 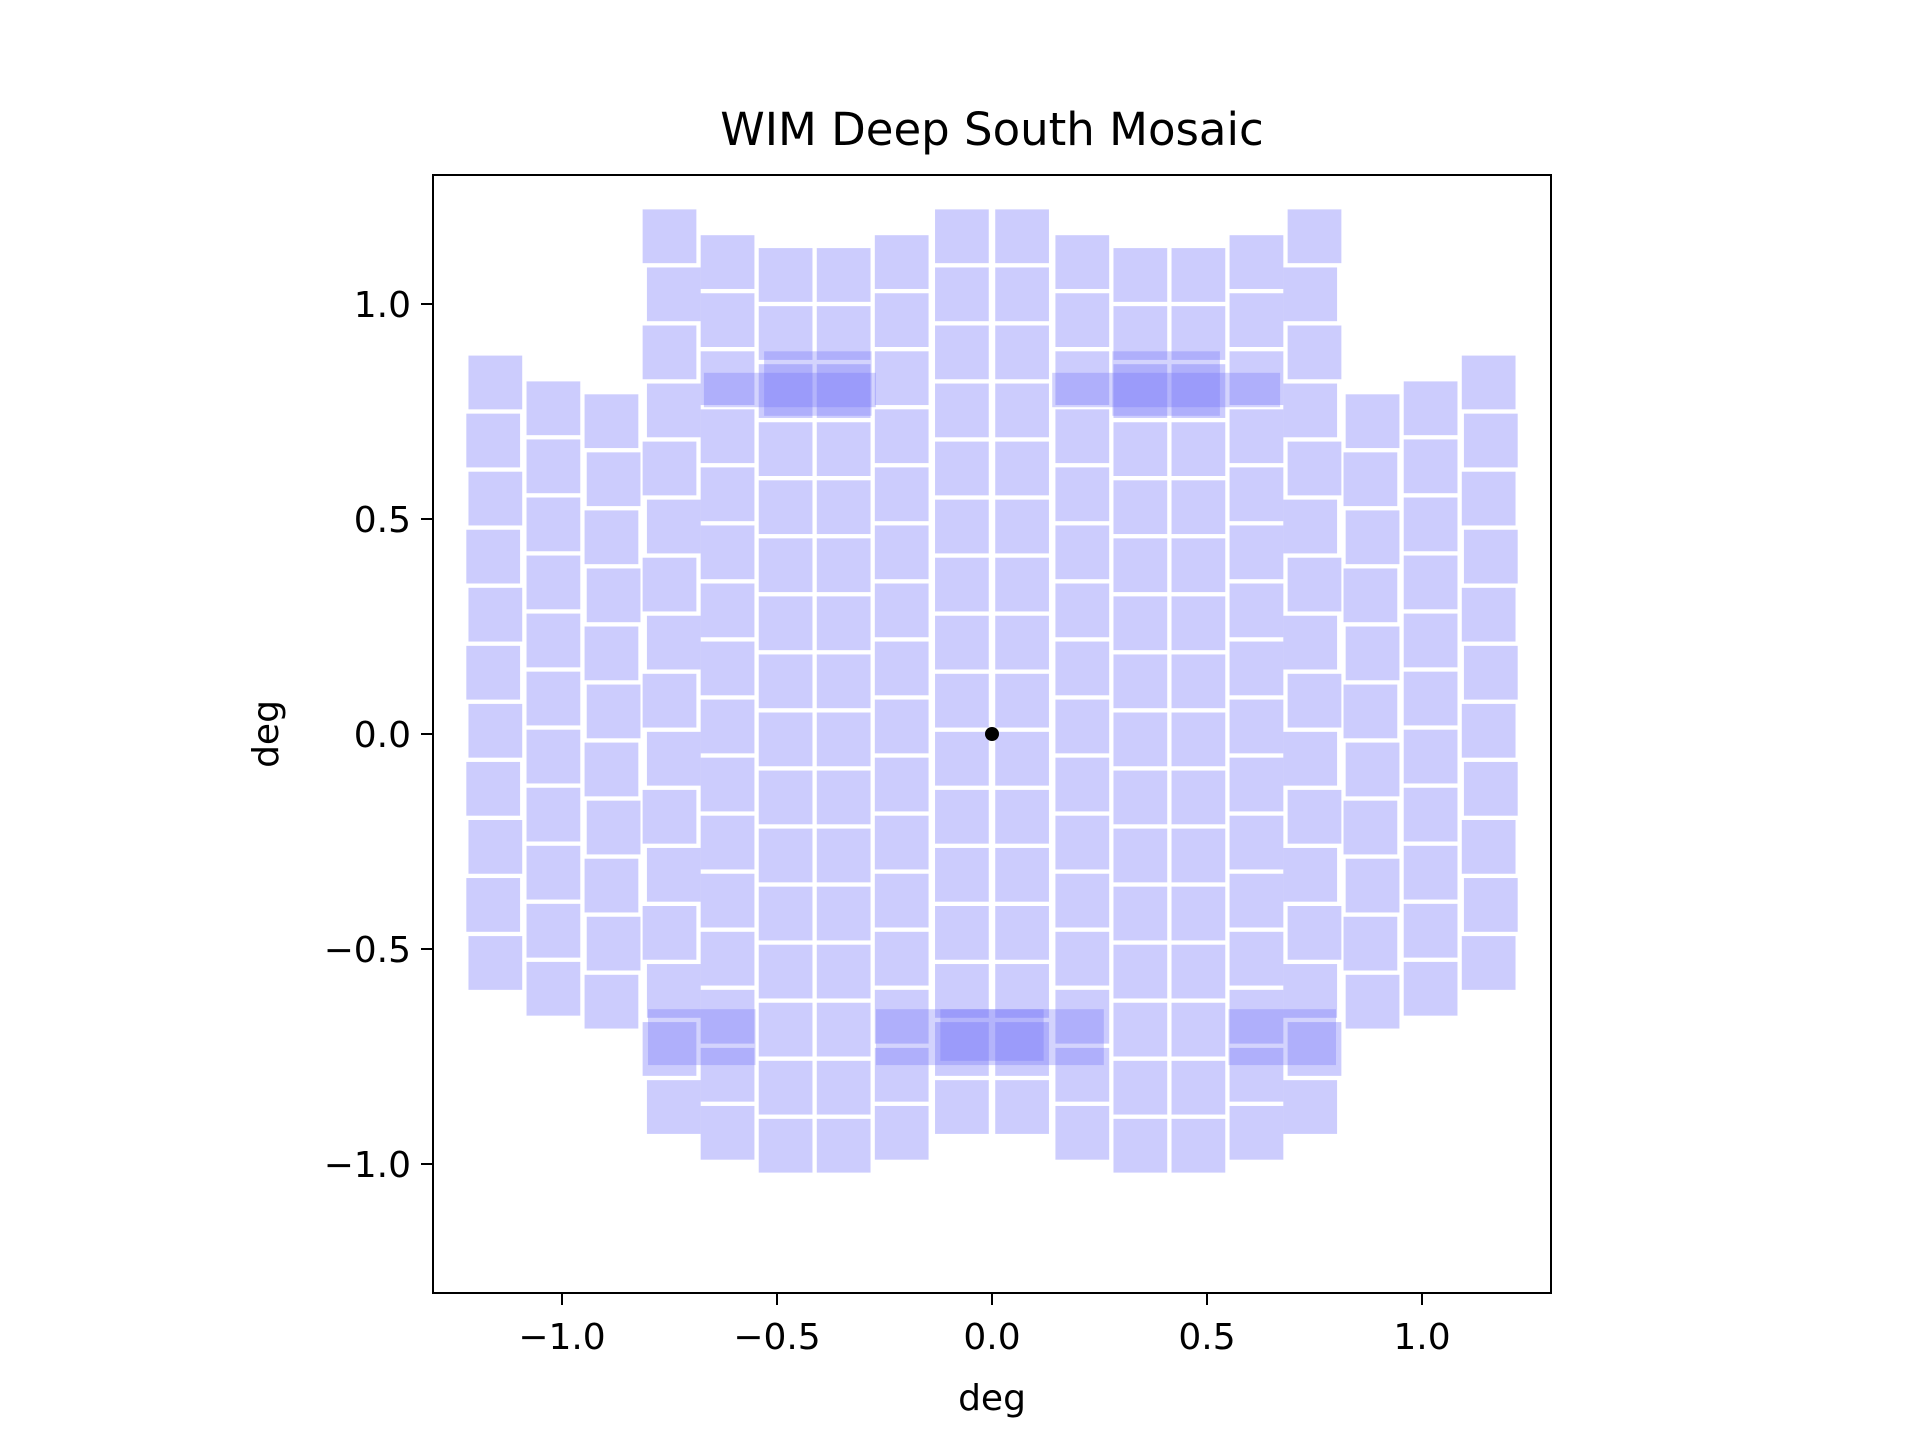 I want to click on ccd-chip-c11-r9, so click(x=1140, y=797).